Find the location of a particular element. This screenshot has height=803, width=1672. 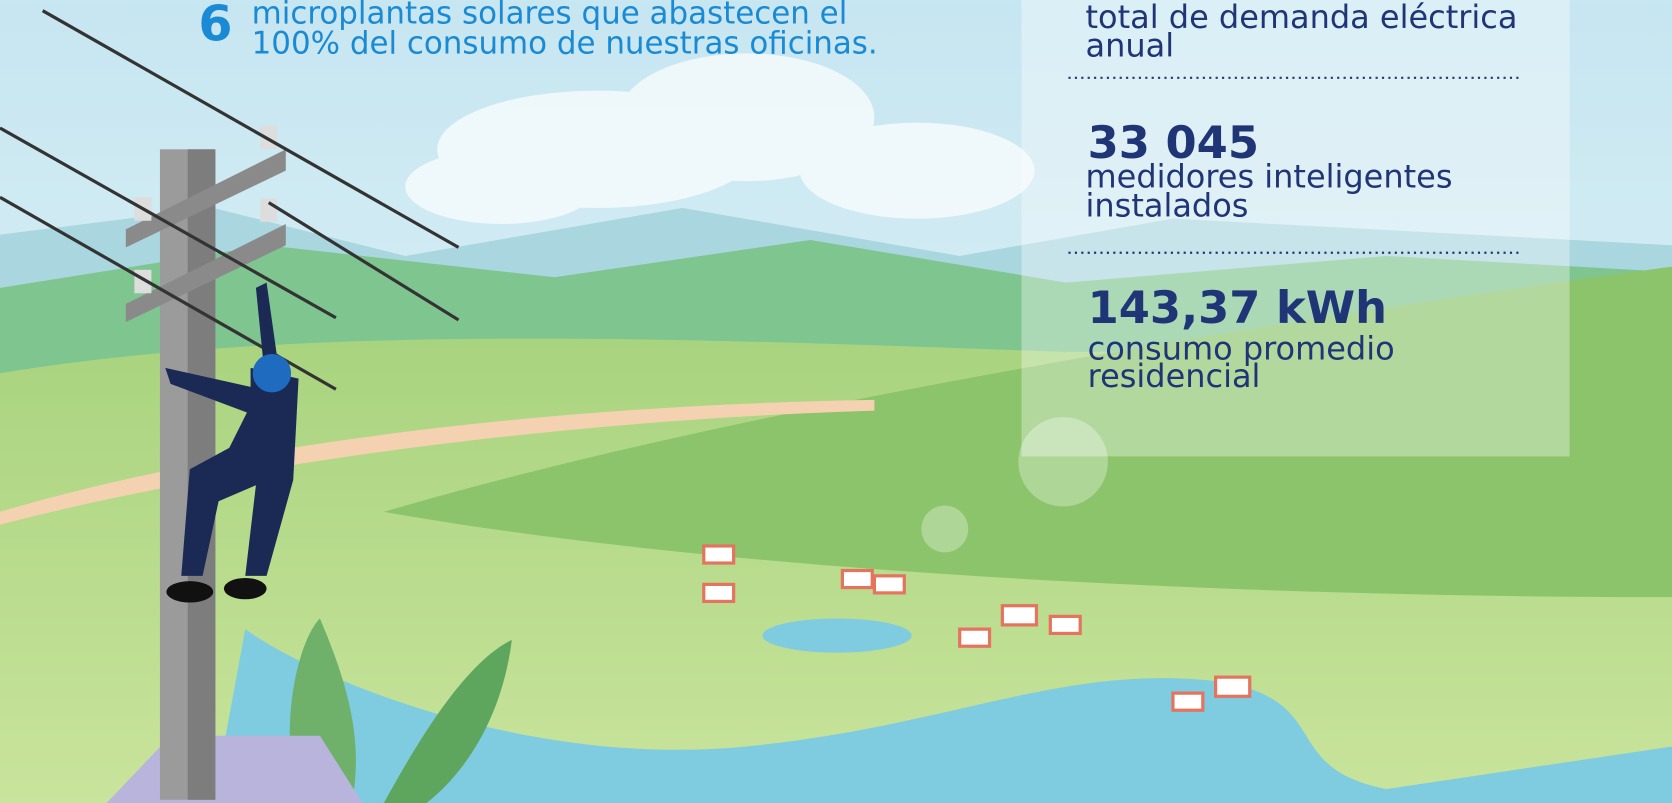

lake is located at coordinates (837, 635).